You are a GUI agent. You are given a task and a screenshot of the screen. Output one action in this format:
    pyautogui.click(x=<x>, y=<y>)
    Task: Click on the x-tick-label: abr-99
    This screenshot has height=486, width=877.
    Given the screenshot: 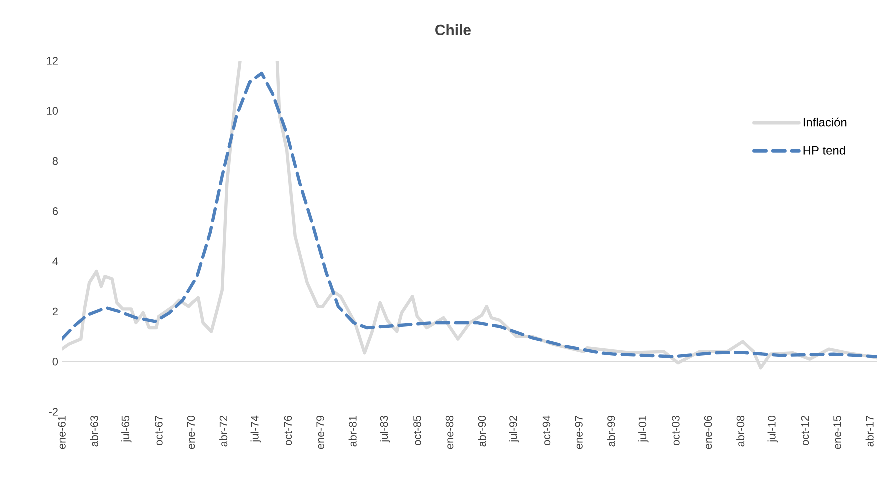 What is the action you would take?
    pyautogui.click(x=611, y=431)
    